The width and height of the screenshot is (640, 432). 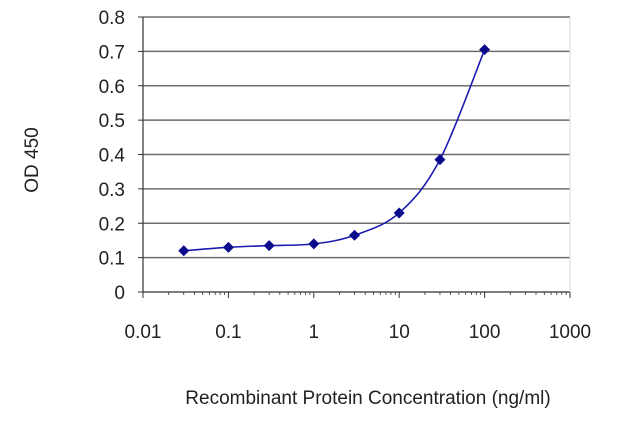 I want to click on x-tick-label: 0.01, so click(x=143, y=332).